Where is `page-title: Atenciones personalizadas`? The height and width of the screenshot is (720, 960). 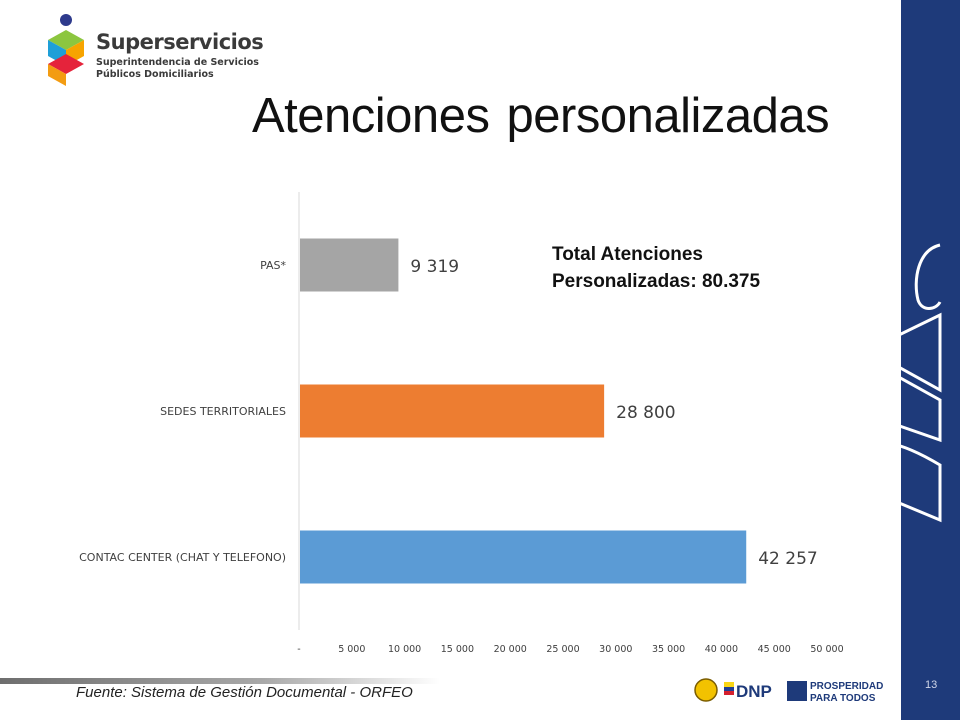 page-title: Atenciones personalizadas is located at coordinates (541, 116).